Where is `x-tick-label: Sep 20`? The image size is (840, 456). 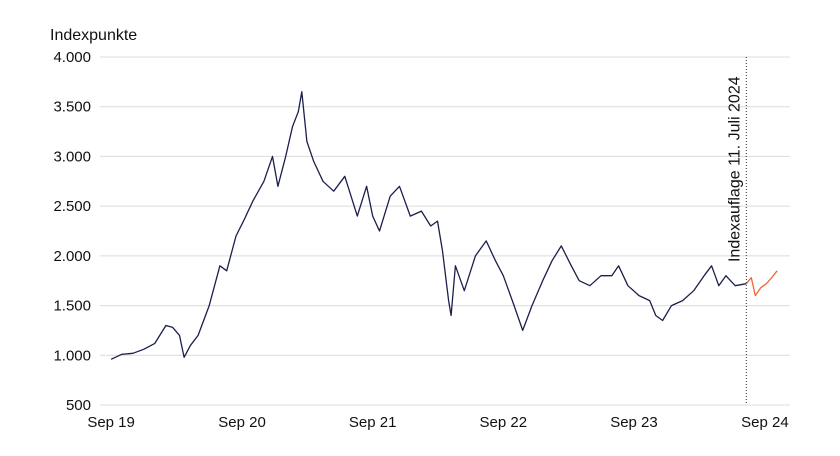
x-tick-label: Sep 20 is located at coordinates (242, 422).